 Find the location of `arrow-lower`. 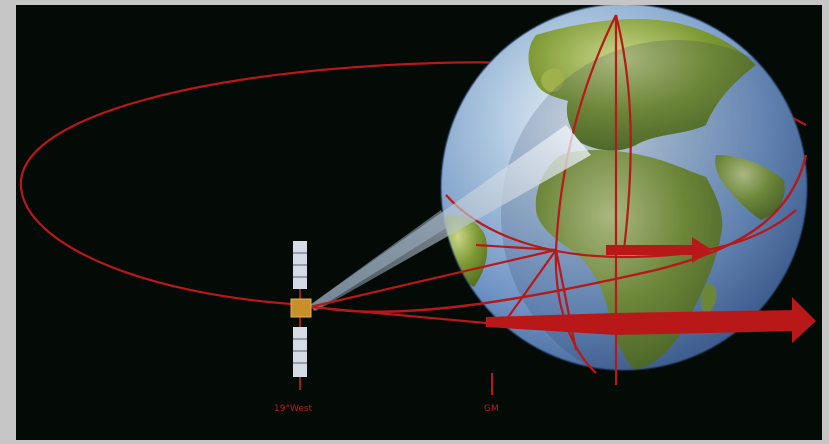

arrow-lower is located at coordinates (651, 320).